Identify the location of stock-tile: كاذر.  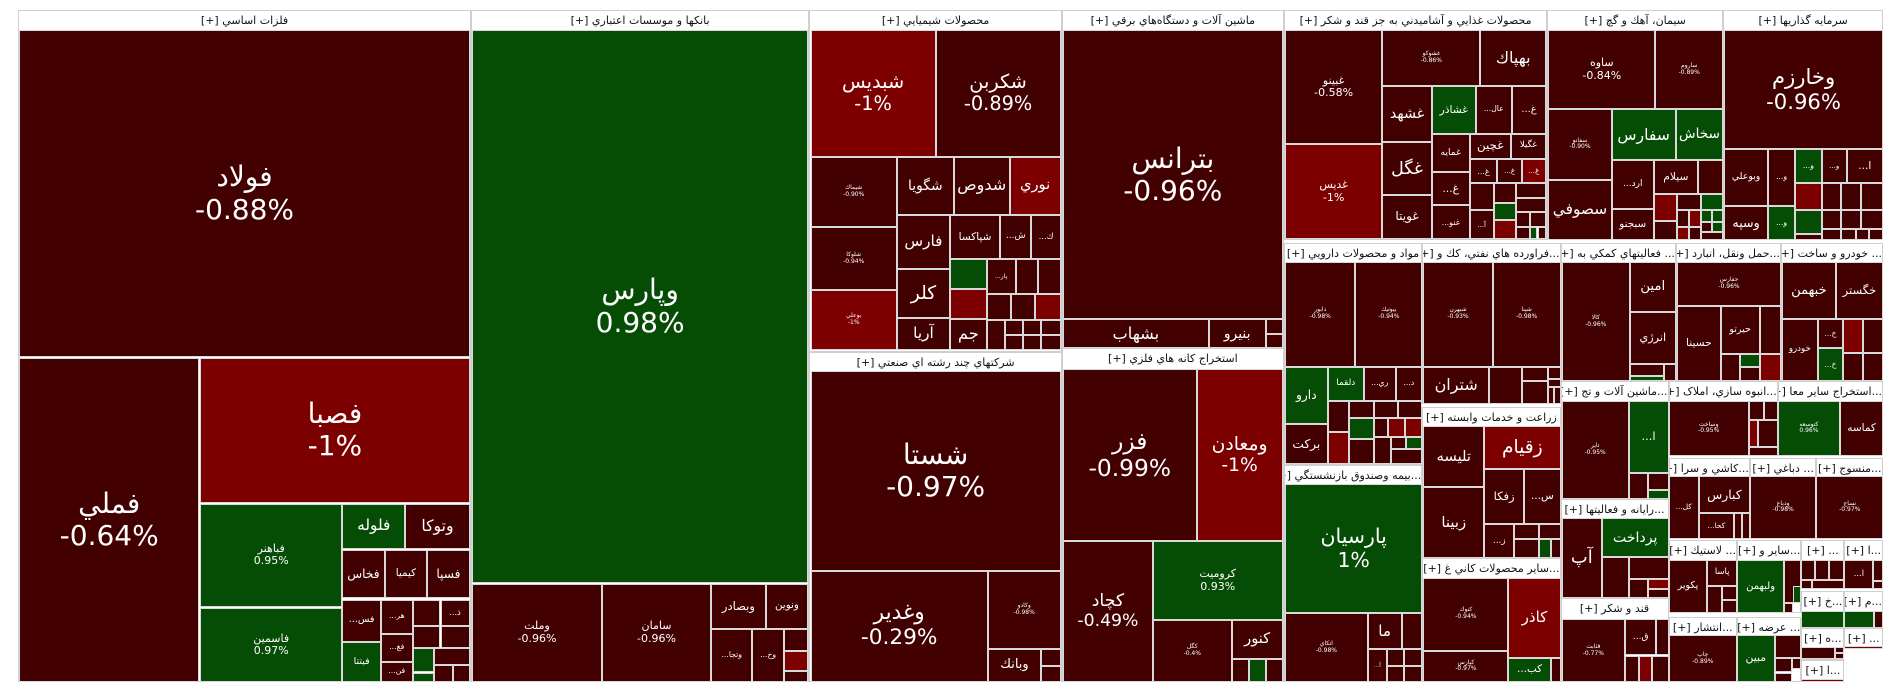
(1534, 617).